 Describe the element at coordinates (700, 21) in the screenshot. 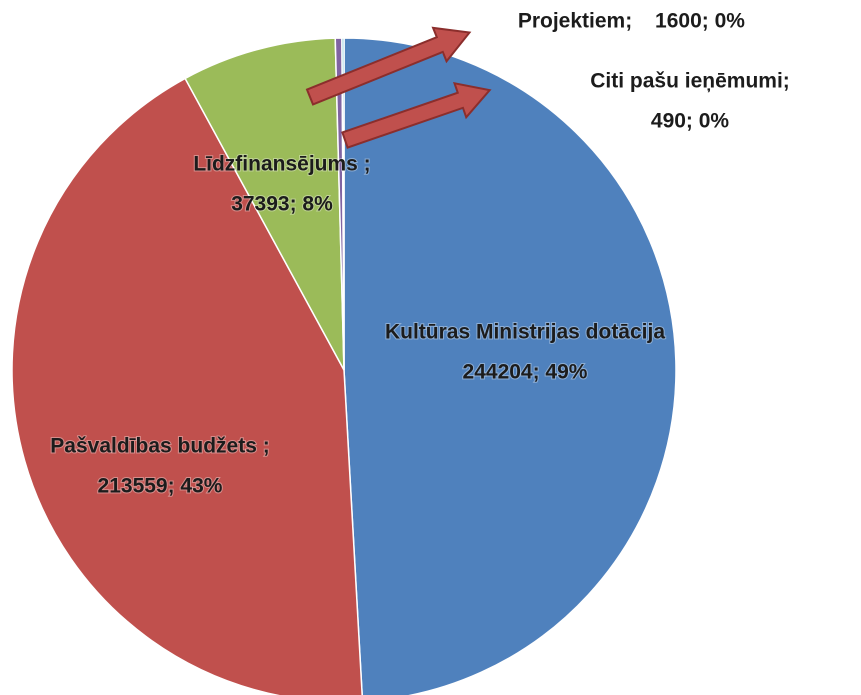

I see `data-label-value: 1600; 0%` at that location.